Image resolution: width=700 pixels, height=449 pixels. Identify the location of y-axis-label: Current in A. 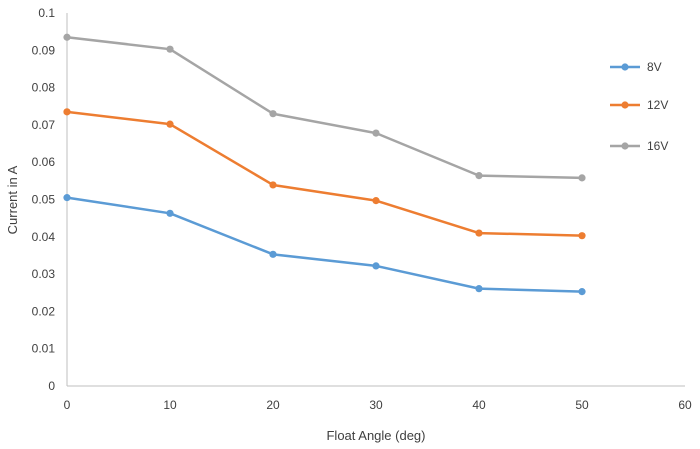
(12, 199).